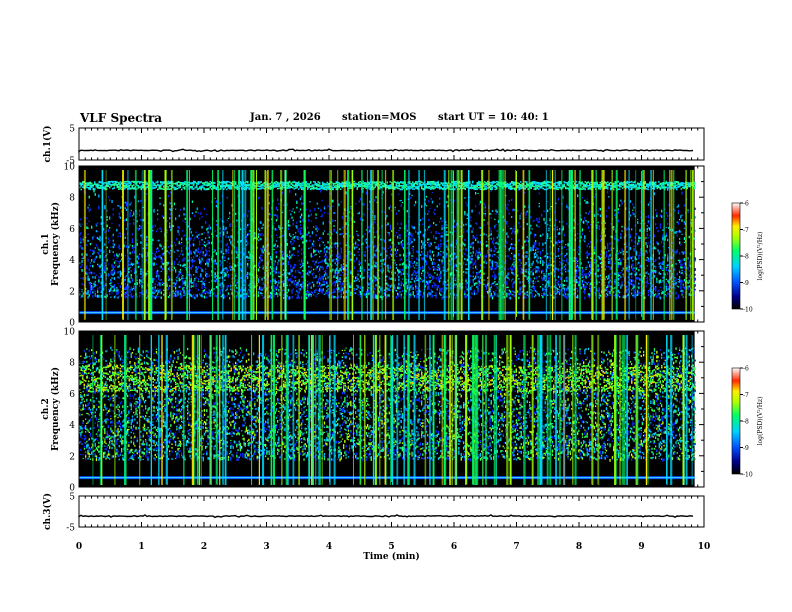  I want to click on x-tick-label: 10, so click(704, 547).